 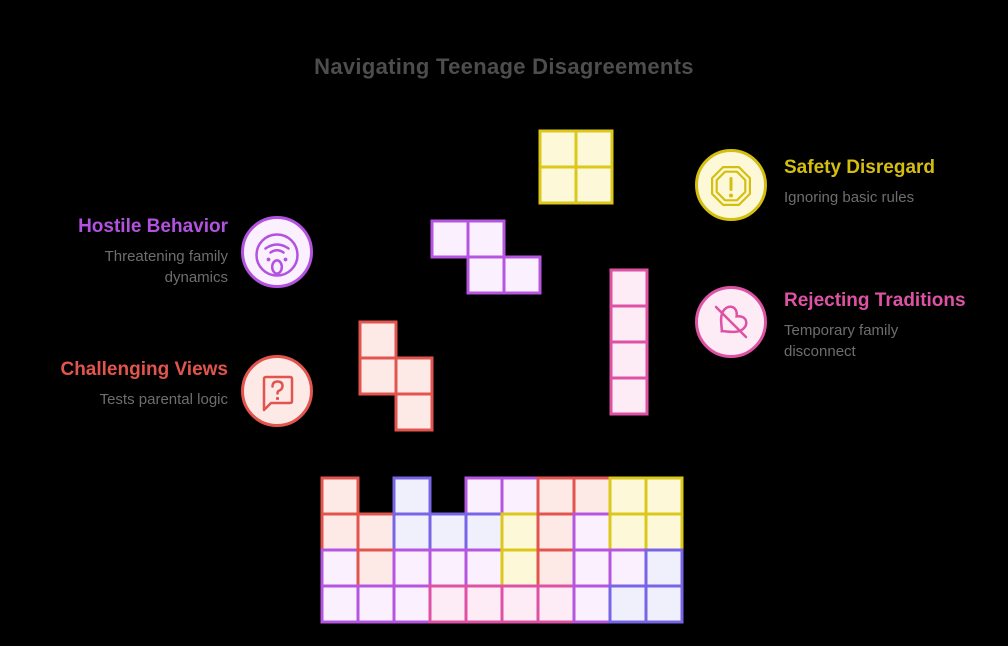 What do you see at coordinates (277, 252) in the screenshot?
I see `shocked-face-icon` at bounding box center [277, 252].